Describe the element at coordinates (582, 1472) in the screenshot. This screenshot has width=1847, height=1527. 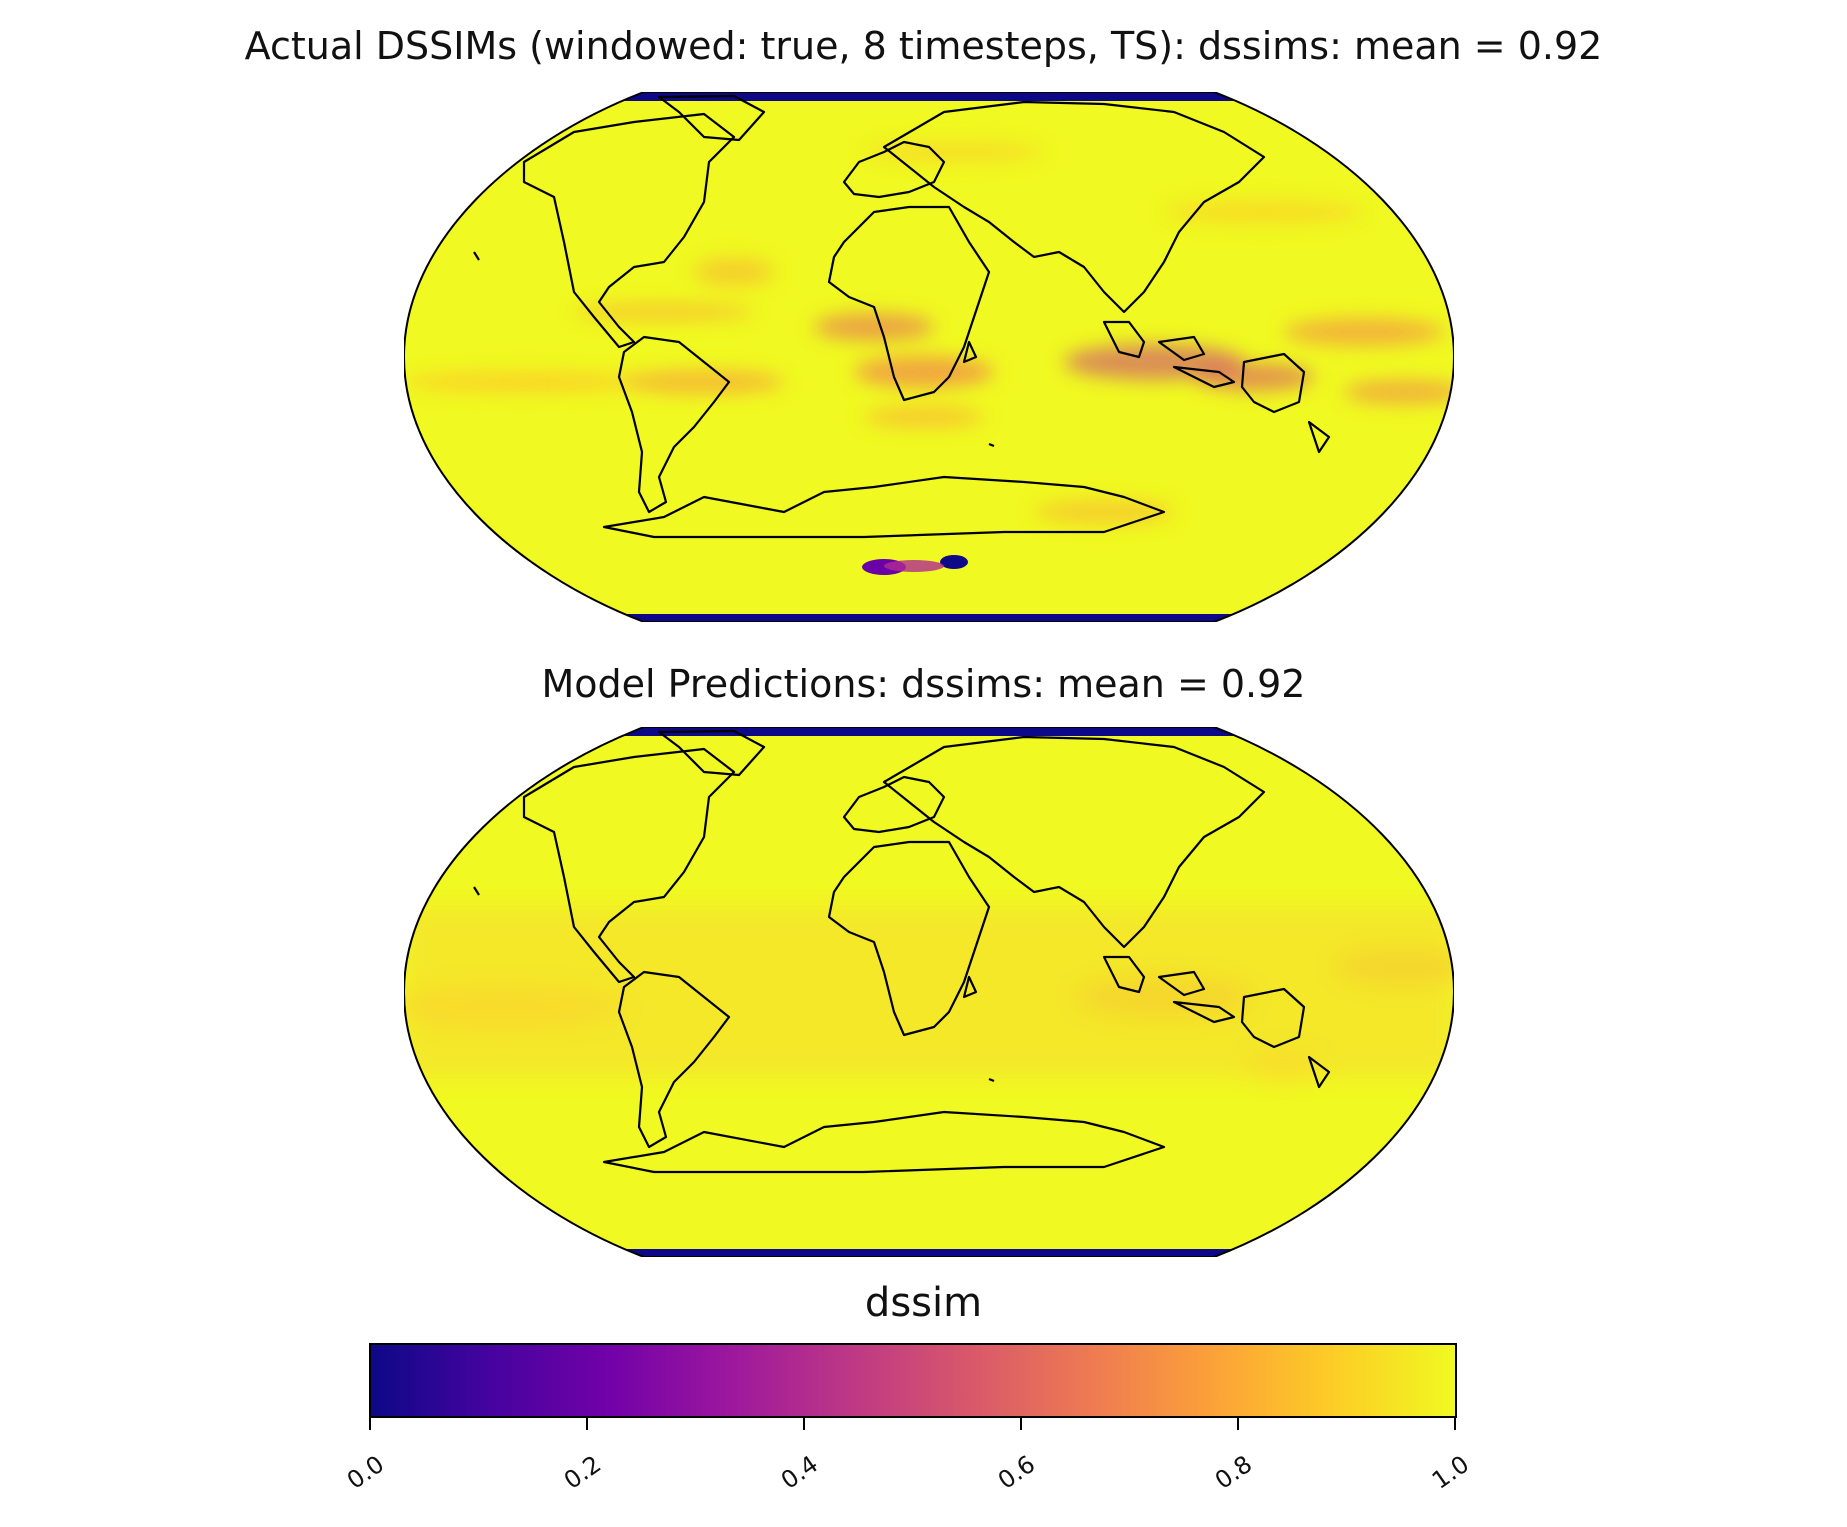
I see `colorbar-tick-label: 0.2` at that location.